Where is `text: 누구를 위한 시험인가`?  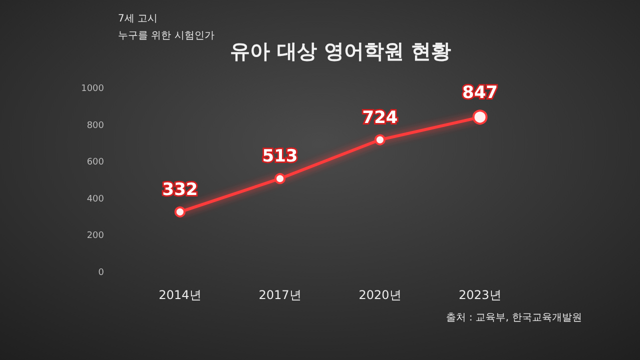 text: 누구를 위한 시험인가 is located at coordinates (166, 36).